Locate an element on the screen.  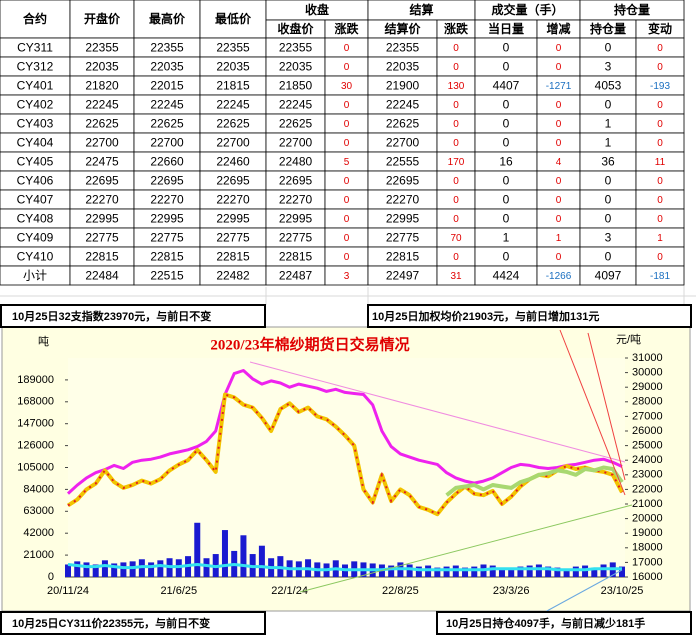
table-text: 170 is located at coordinates (456, 162).